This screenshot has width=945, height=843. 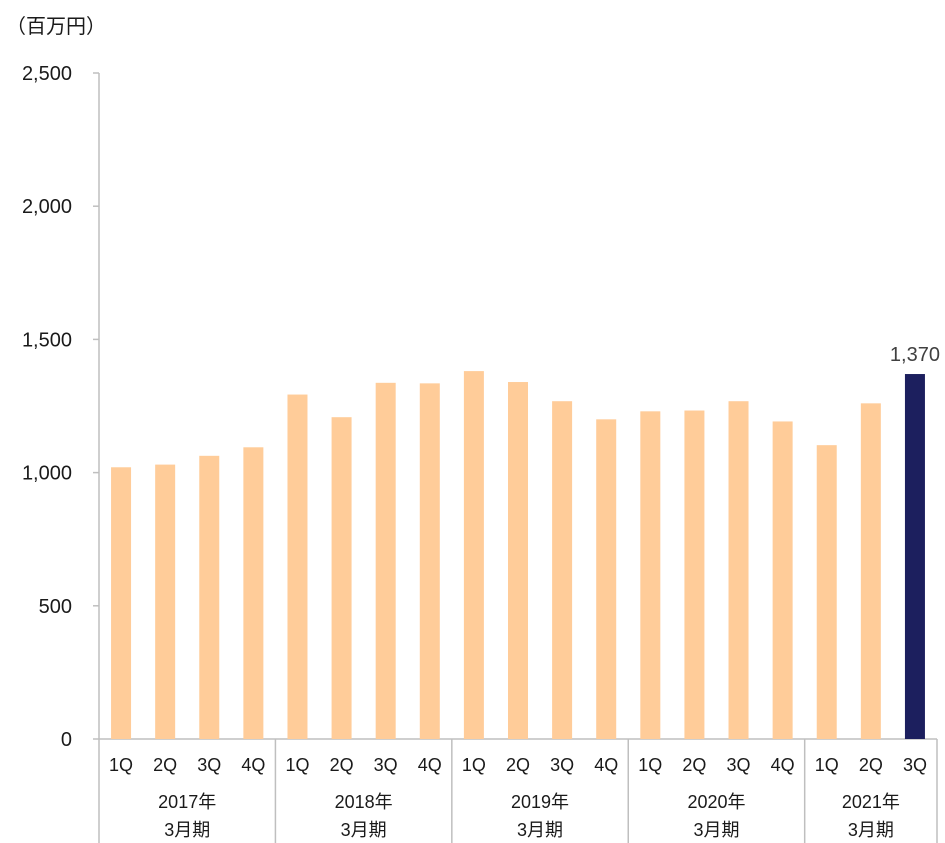 I want to click on bar-highlight, so click(x=914, y=556).